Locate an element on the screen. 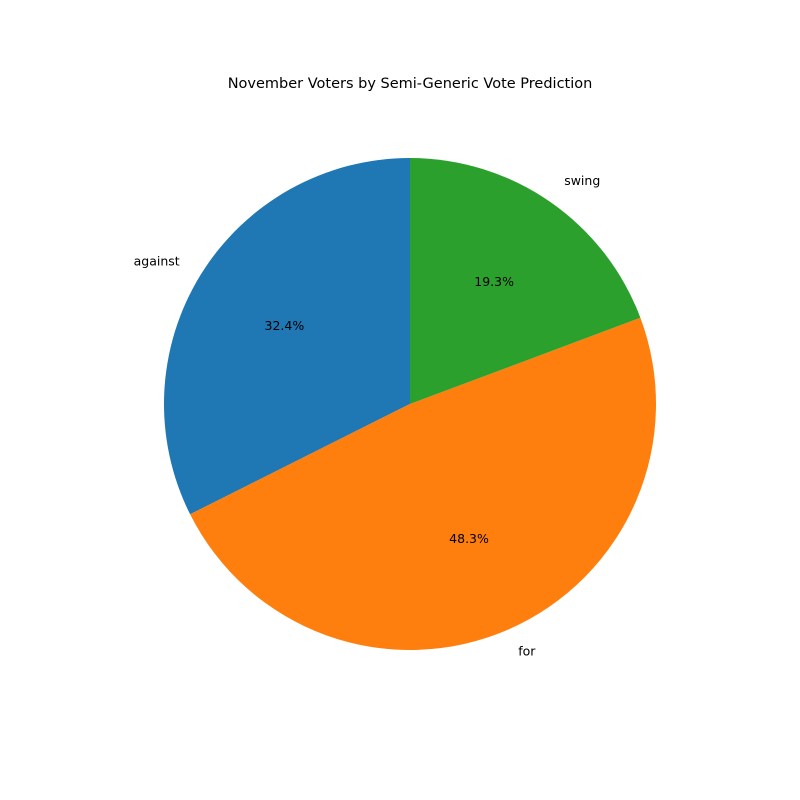 The width and height of the screenshot is (800, 800). pie-slice-against is located at coordinates (286, 336).